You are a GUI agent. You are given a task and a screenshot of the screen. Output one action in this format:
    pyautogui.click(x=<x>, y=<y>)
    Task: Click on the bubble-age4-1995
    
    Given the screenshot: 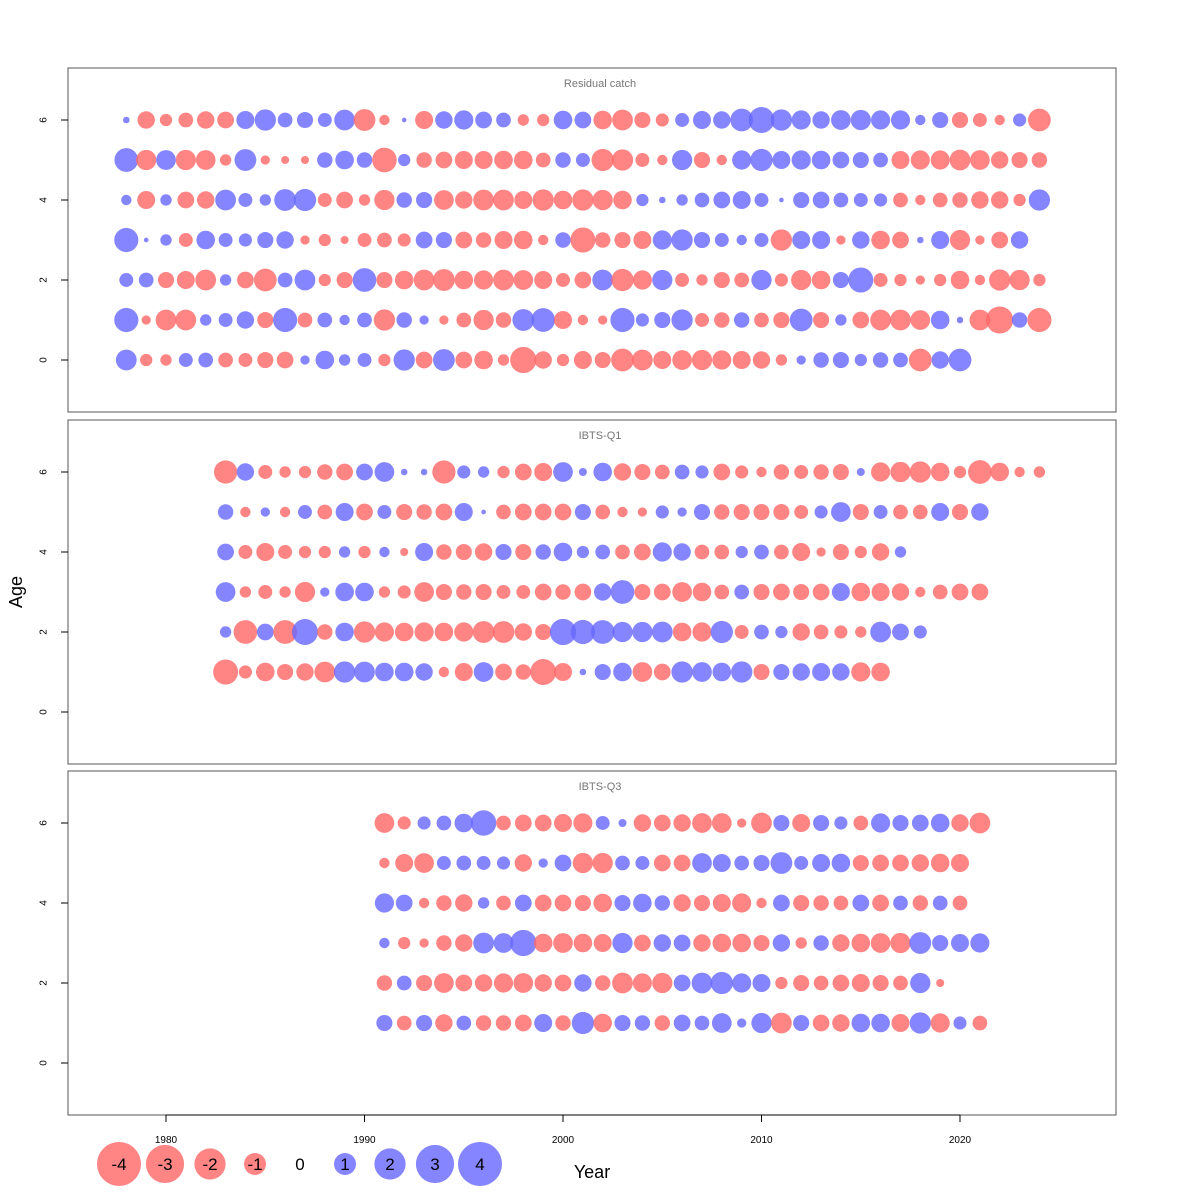 What is the action you would take?
    pyautogui.click(x=463, y=552)
    